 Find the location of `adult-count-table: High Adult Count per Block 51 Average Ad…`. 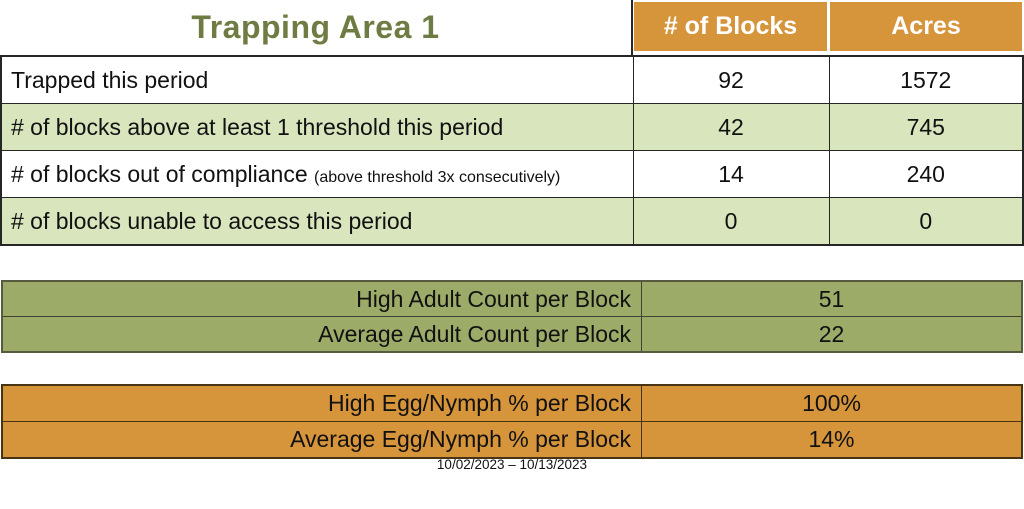

adult-count-table: High Adult Count per Block 51 Average Ad… is located at coordinates (512, 316).